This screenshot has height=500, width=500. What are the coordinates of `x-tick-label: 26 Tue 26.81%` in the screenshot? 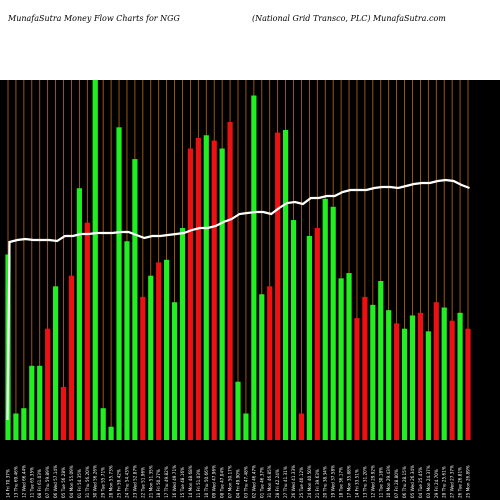 It's located at (460, 482).